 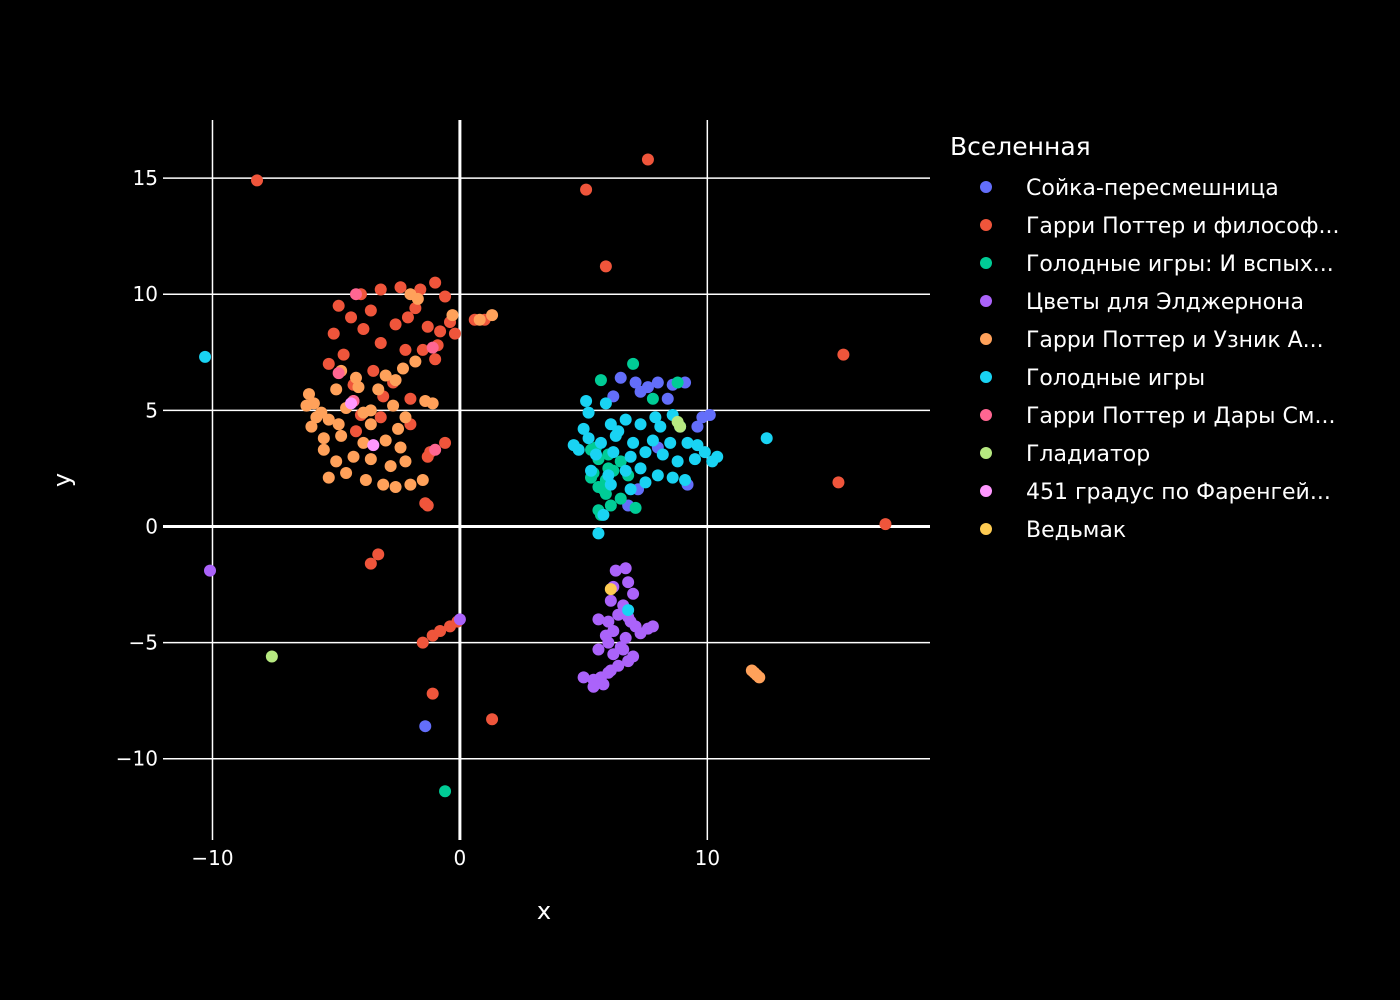 I want to click on x-axis-title: x, so click(x=544, y=911).